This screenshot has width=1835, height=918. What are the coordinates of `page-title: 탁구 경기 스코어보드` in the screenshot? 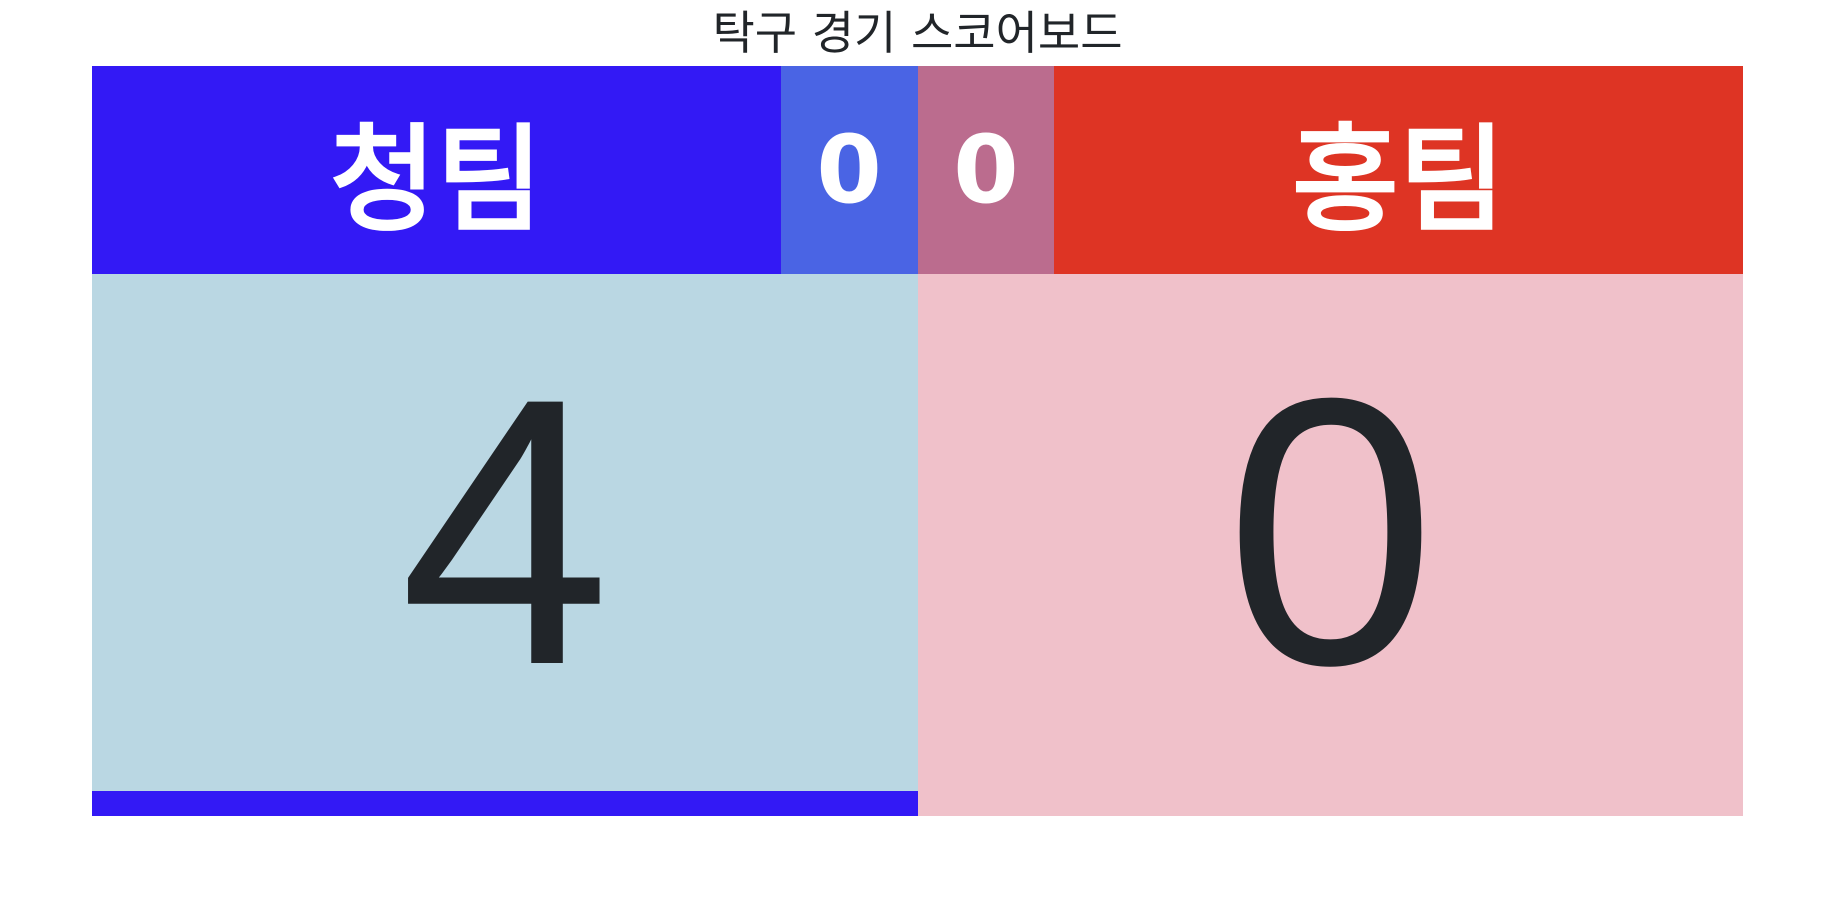 It's located at (917, 33).